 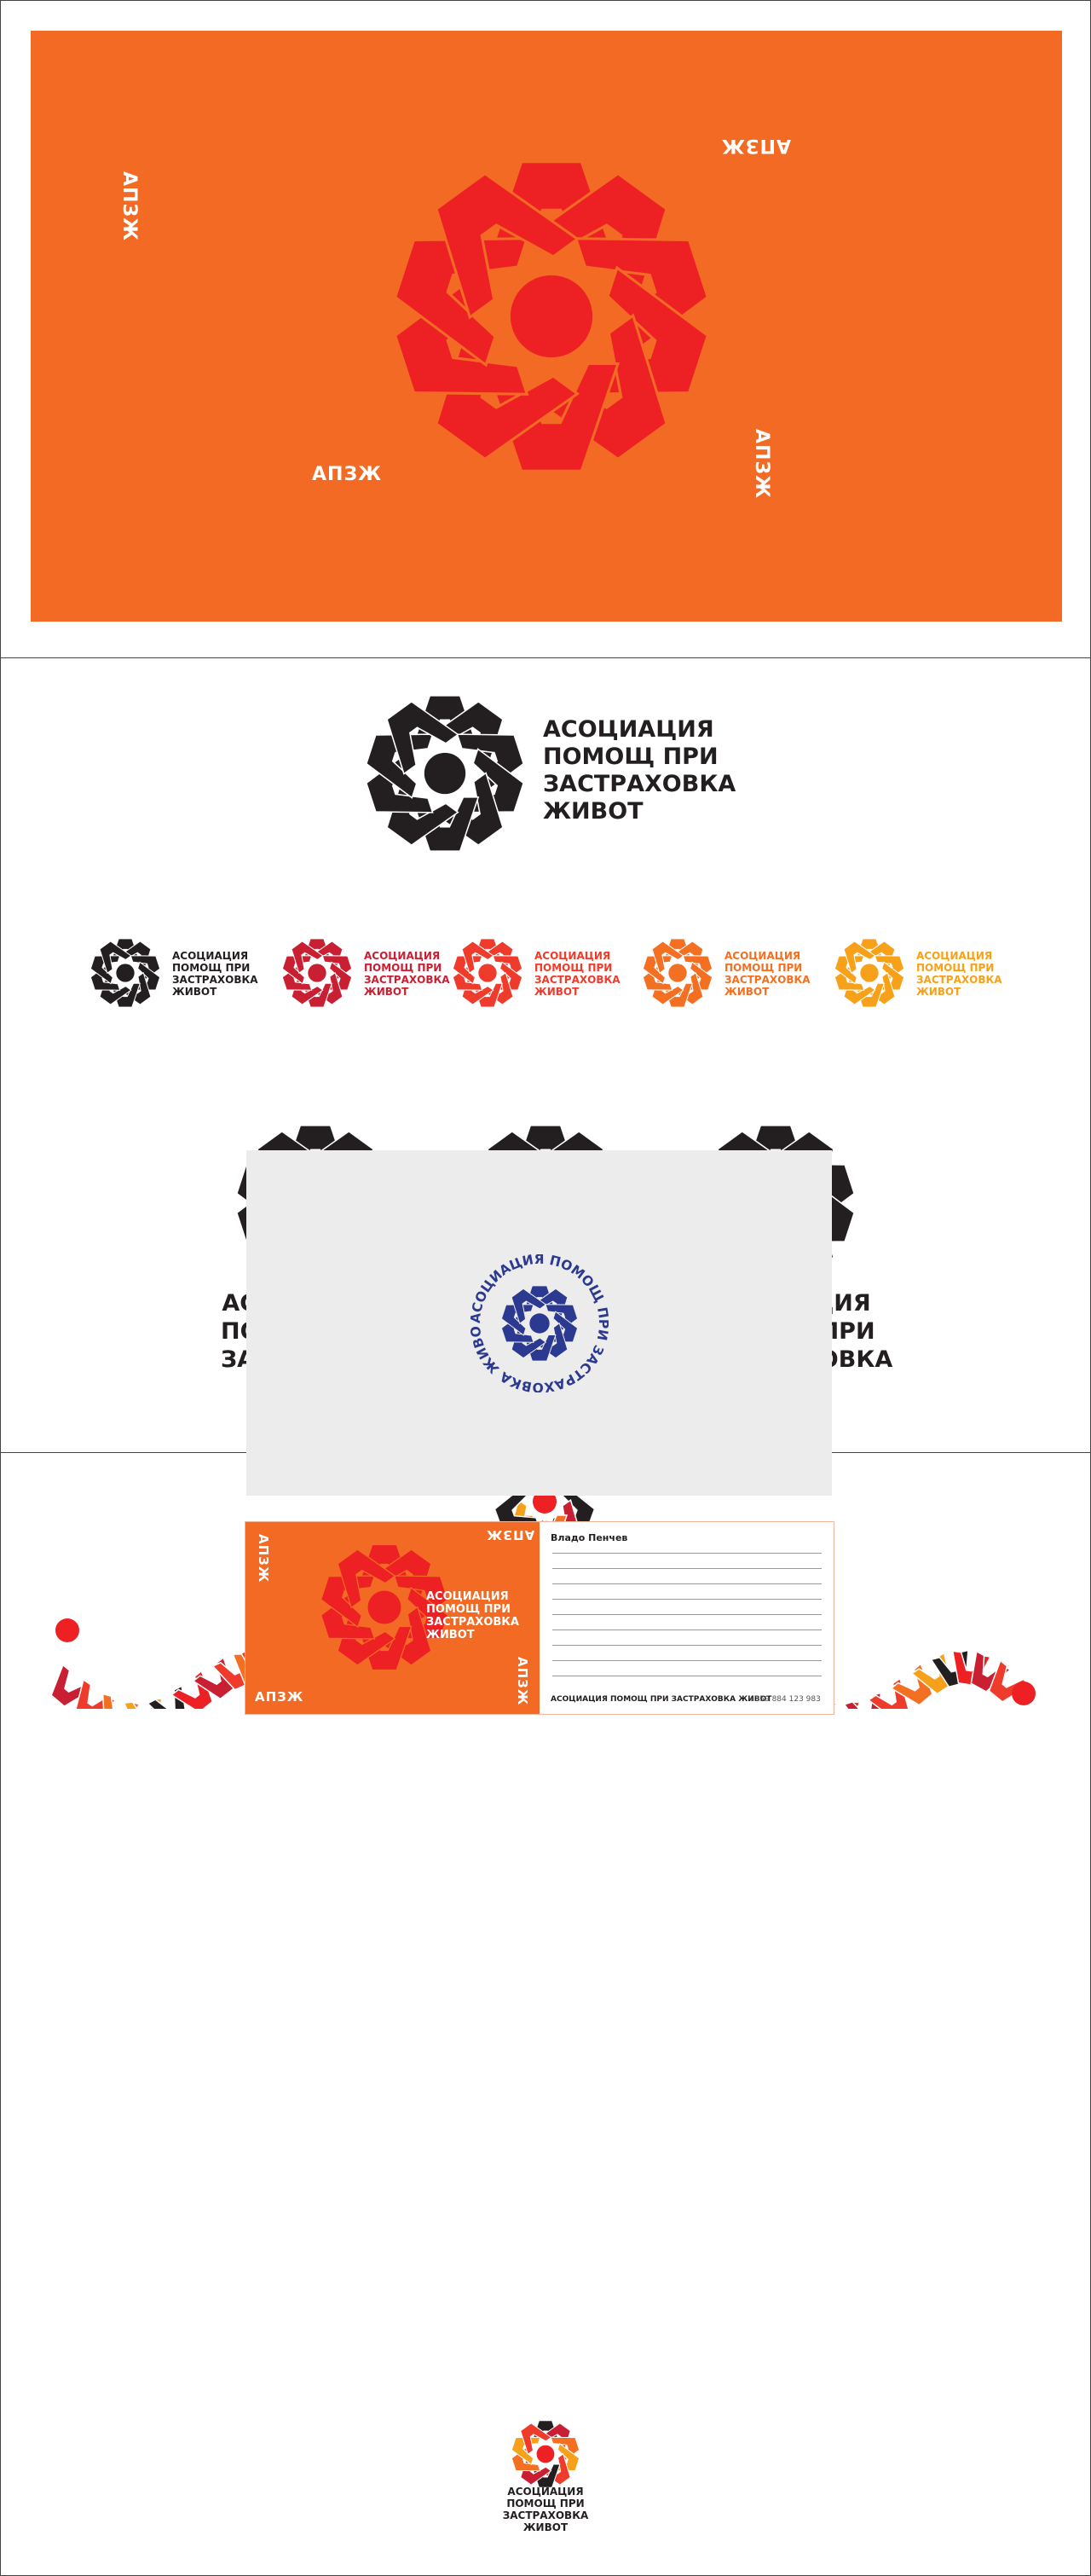 I want to click on footer-phone: +359 884 123 983, so click(x=784, y=1699).